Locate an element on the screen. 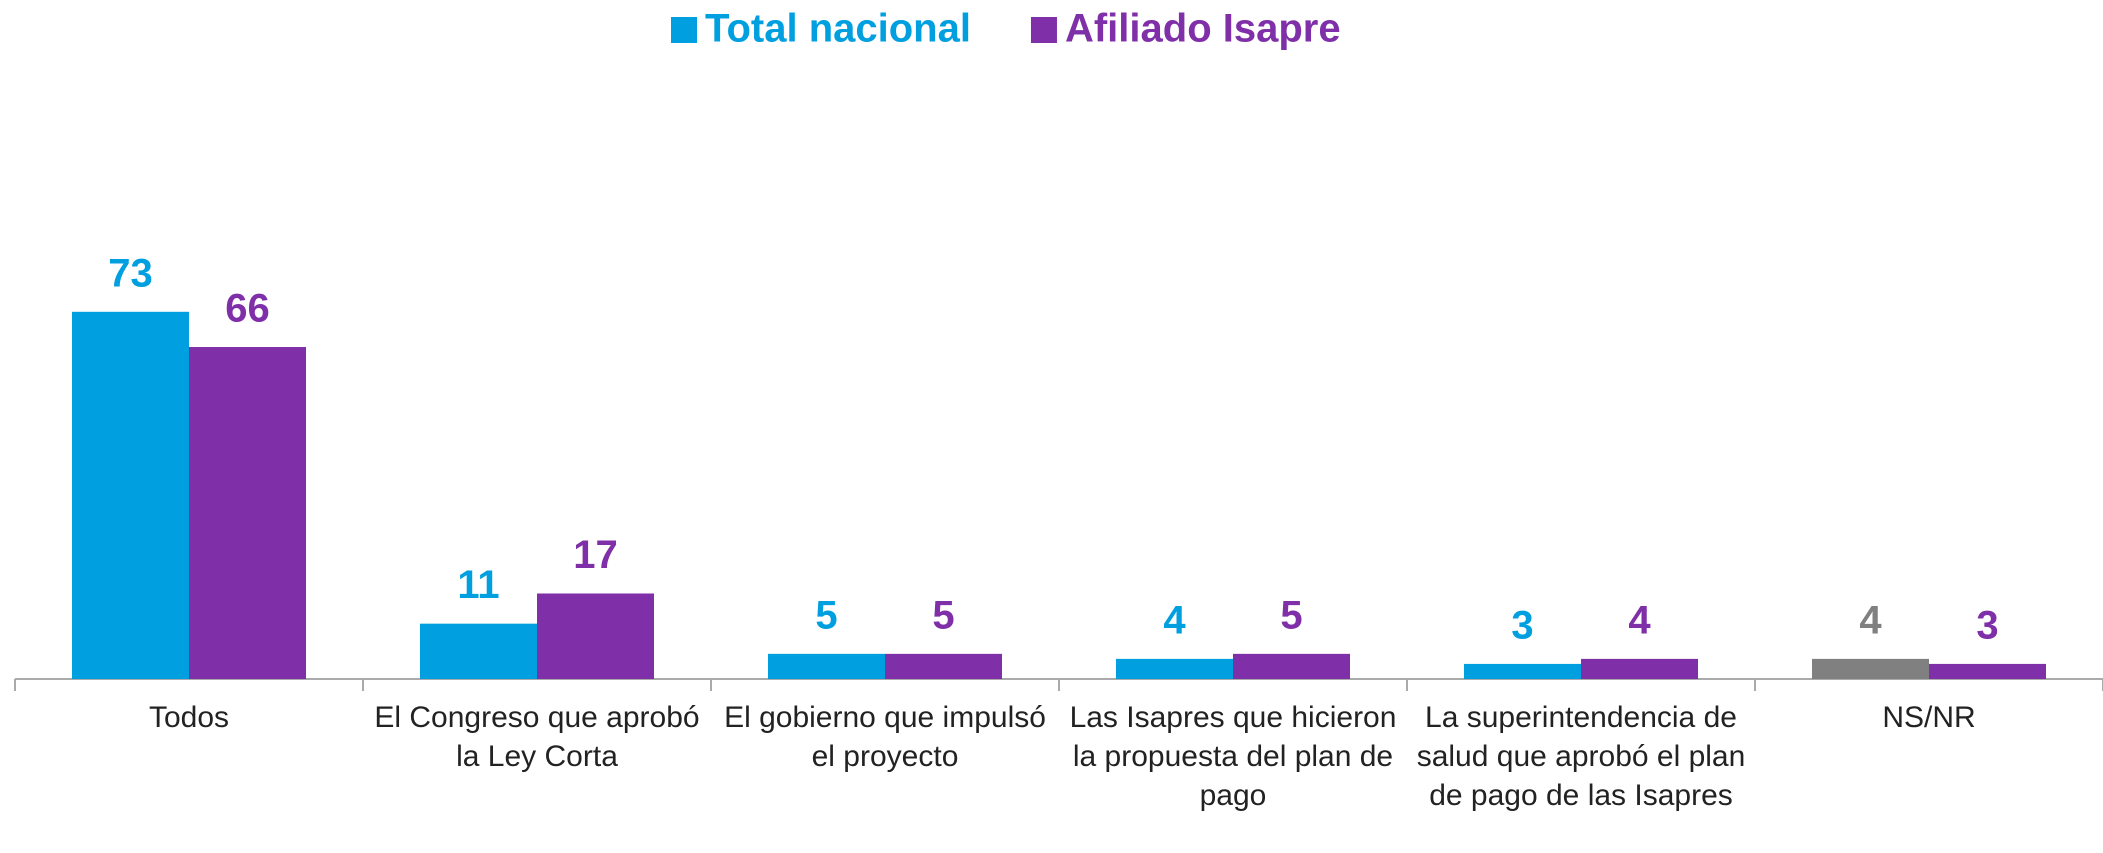  value-label: 73 is located at coordinates (130, 273).